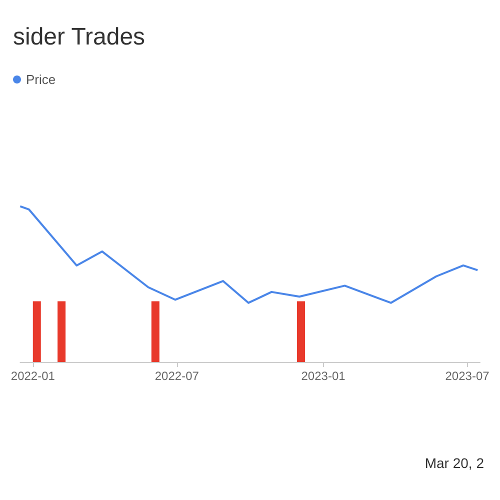 The height and width of the screenshot is (500, 500). I want to click on x-tick-label: 2022-01, so click(33, 376).